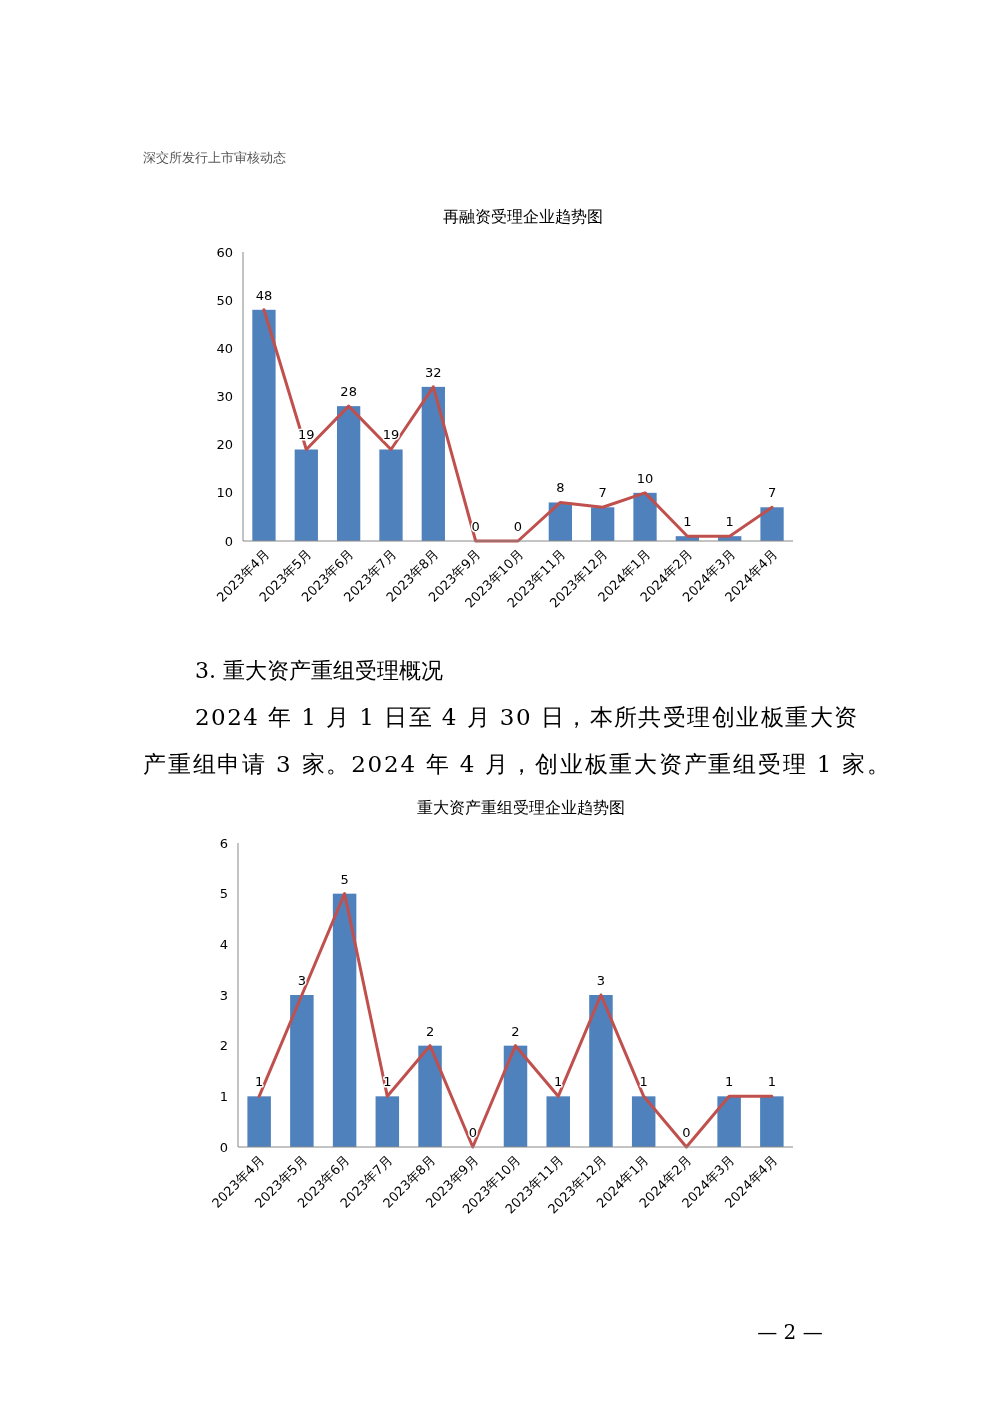  I want to click on text: 产重组申请 3 家。2024 年 4 月，创业板重大资产重组受理 1 家。, so click(516, 764).